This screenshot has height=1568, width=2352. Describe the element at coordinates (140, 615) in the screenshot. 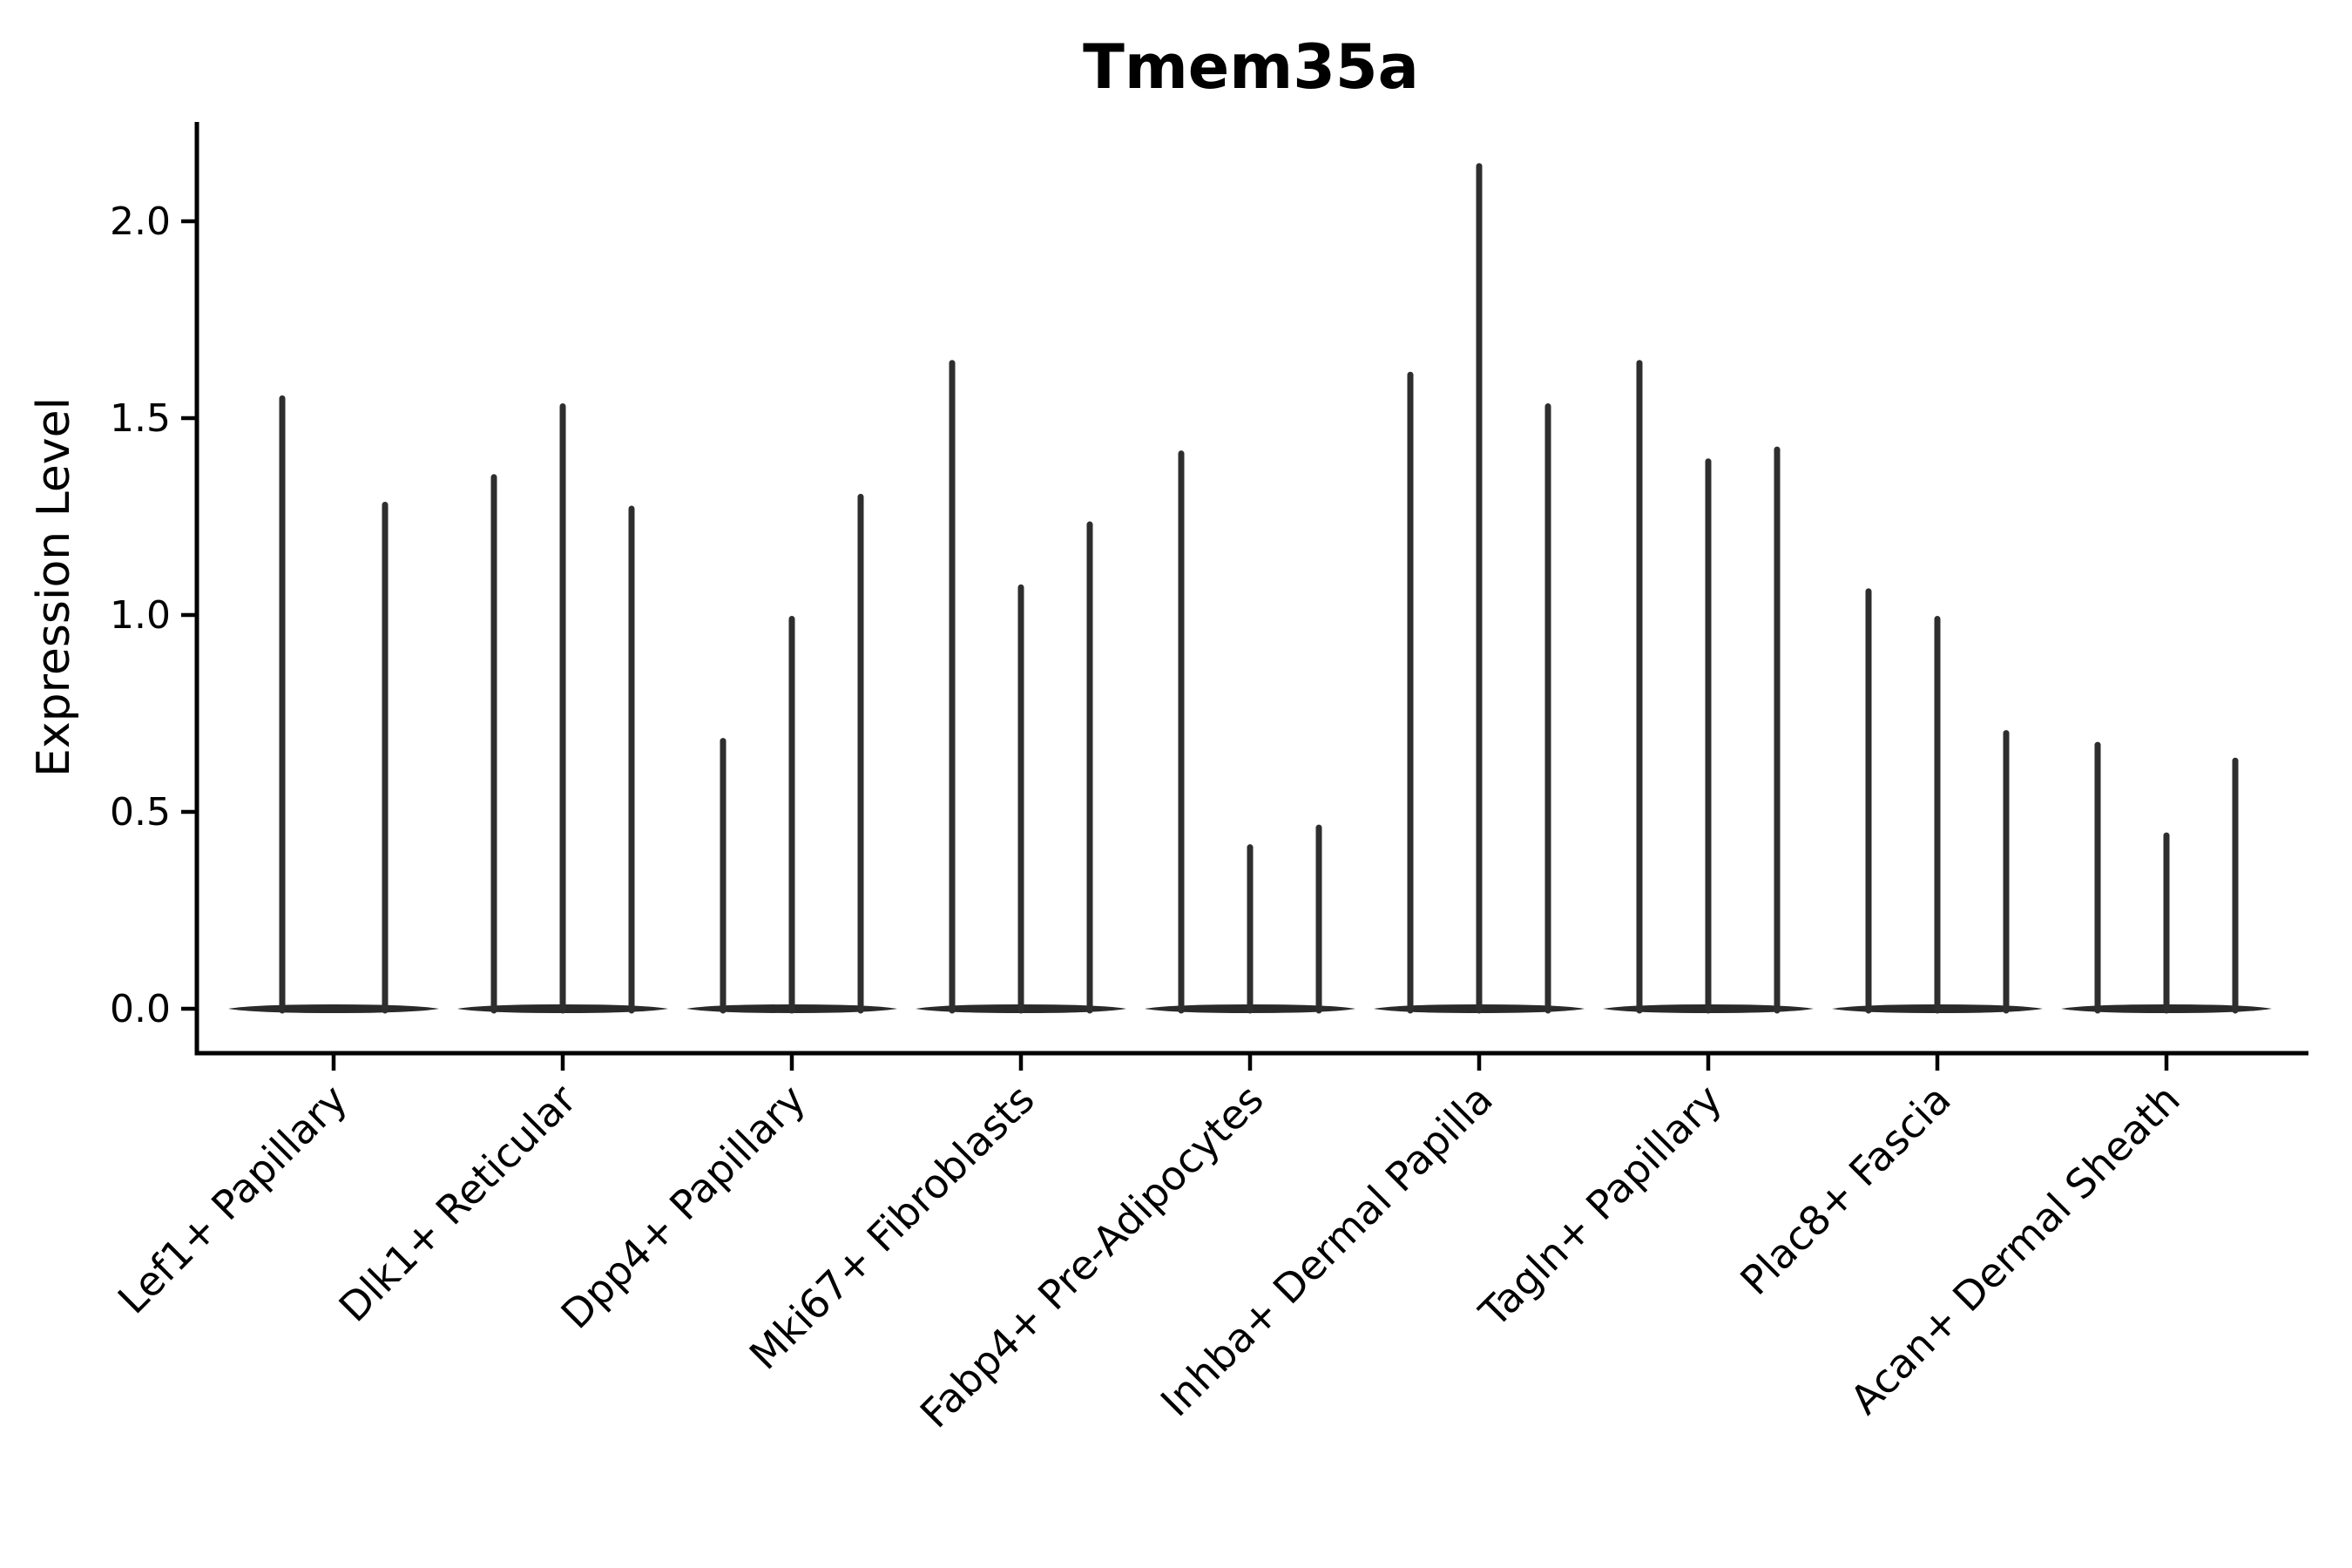

I see `y-tick-label: 1.0` at that location.